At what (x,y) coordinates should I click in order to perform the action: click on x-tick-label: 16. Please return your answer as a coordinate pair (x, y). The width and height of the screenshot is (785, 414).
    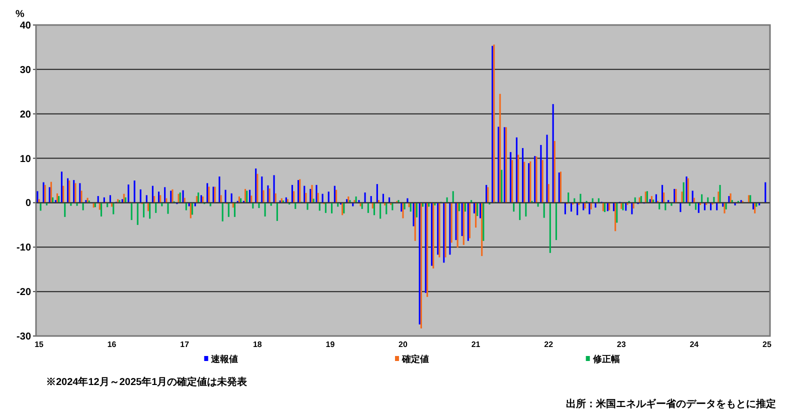
    Looking at the image, I should click on (112, 344).